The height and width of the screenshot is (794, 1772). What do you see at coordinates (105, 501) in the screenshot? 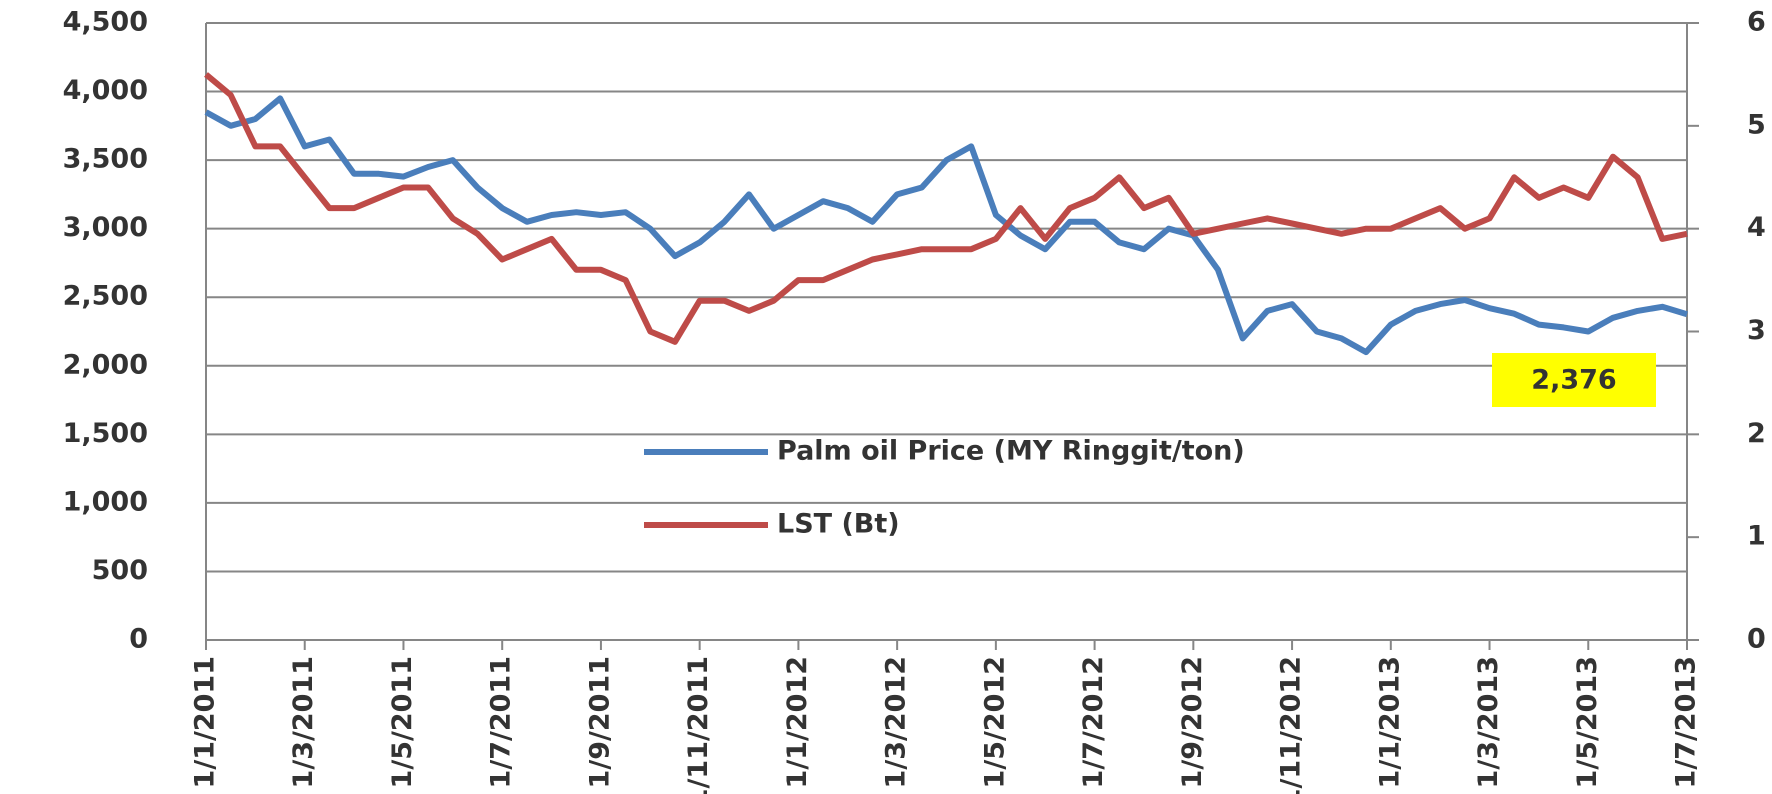
I see `y-tick-label: 1,000` at bounding box center [105, 501].